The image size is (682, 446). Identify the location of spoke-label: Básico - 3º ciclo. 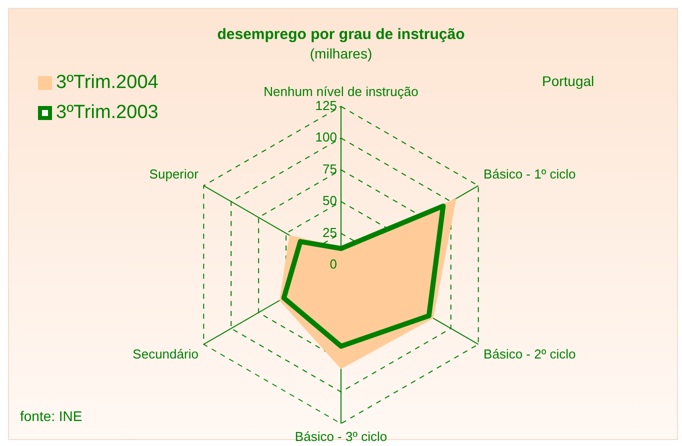
(341, 436).